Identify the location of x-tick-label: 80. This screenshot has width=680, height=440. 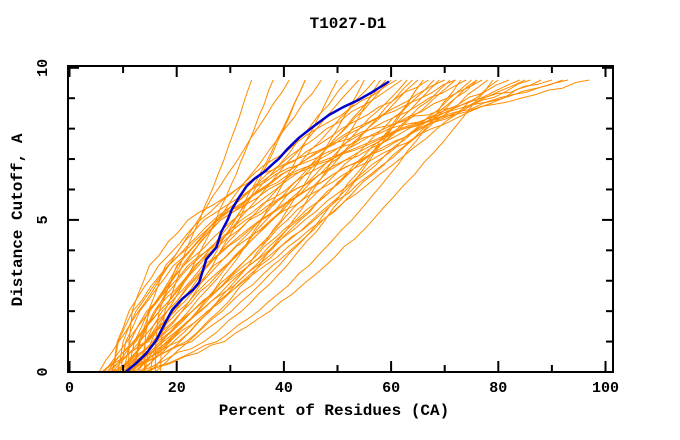
(498, 388).